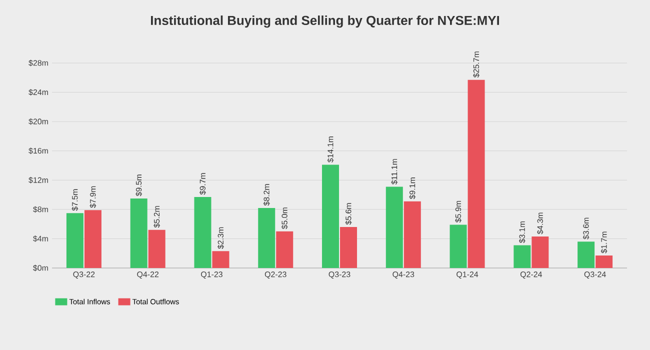 The image size is (650, 350). What do you see at coordinates (325, 22) in the screenshot?
I see `chart-title: Institutional Buying and Selling by Quarter for NYSE:MYI` at bounding box center [325, 22].